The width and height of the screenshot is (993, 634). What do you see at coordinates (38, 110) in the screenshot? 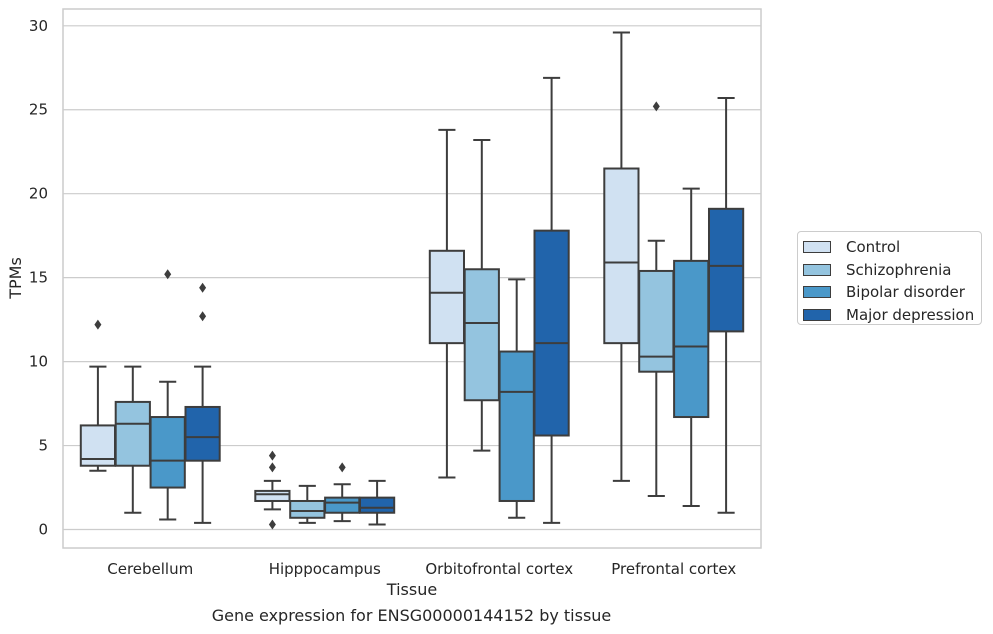
I see `y-tick-label: 25` at bounding box center [38, 110].